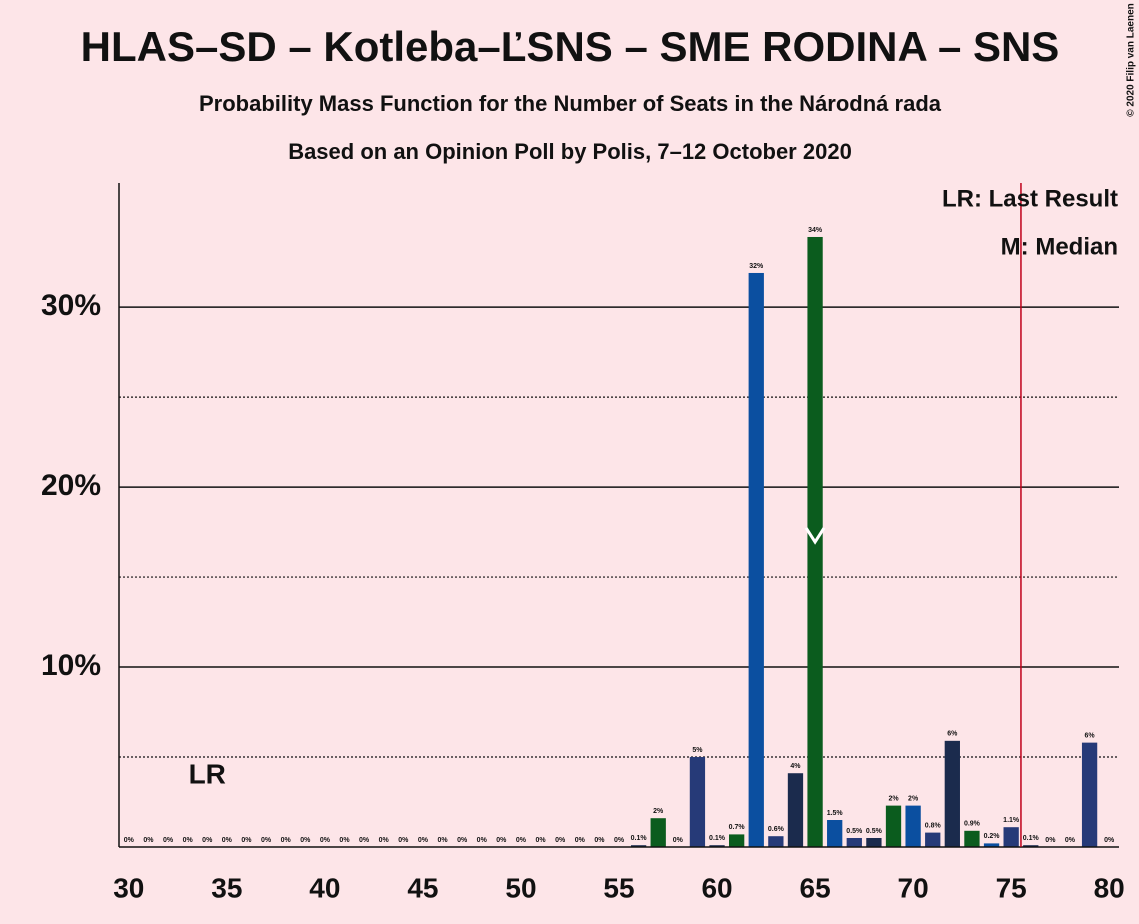 The height and width of the screenshot is (924, 1139). Describe the element at coordinates (737, 827) in the screenshot. I see `value-label: 0.7%` at that location.